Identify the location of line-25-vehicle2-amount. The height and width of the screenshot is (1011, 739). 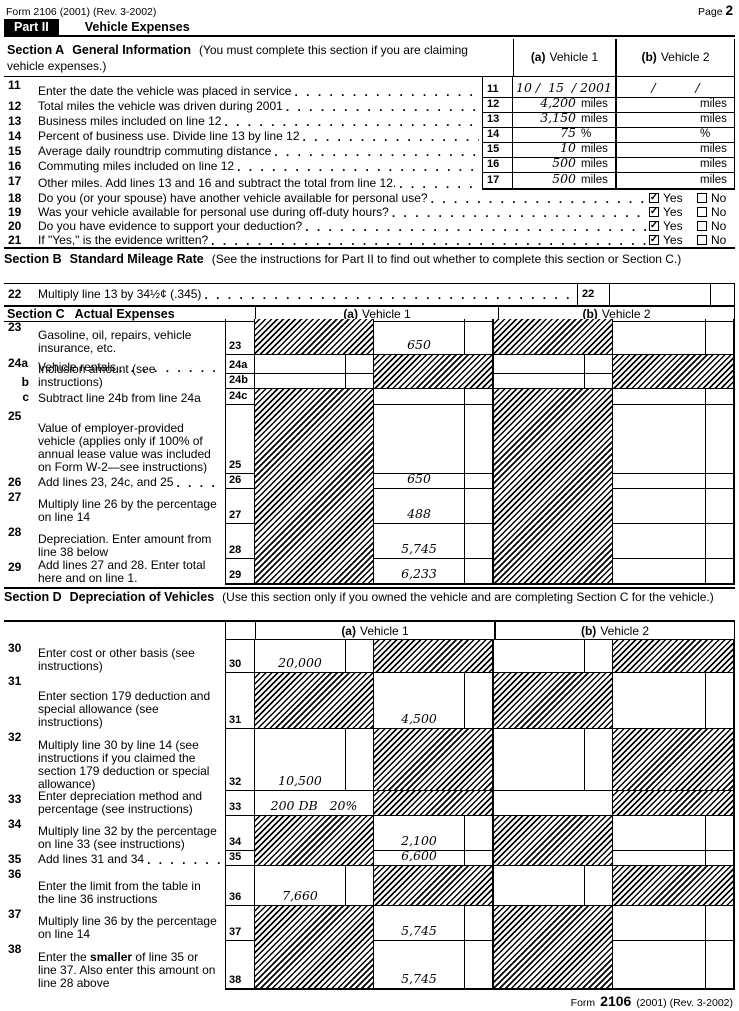
(659, 439).